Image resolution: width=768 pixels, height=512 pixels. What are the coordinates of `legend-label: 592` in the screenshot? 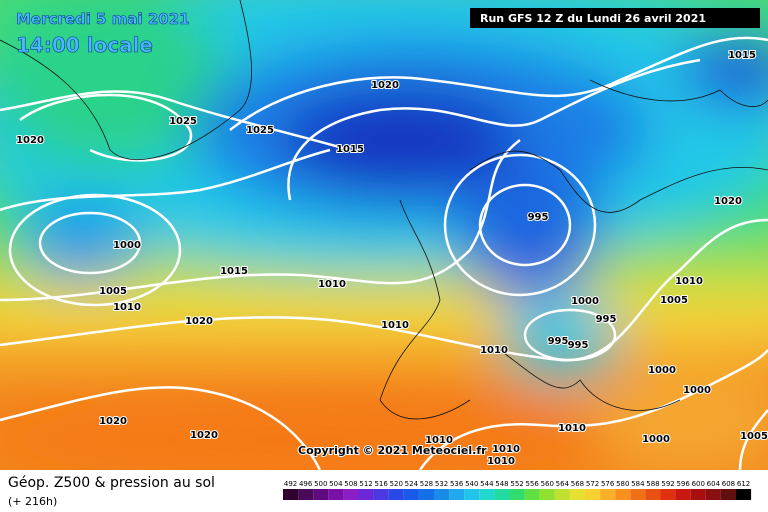 It's located at (667, 484).